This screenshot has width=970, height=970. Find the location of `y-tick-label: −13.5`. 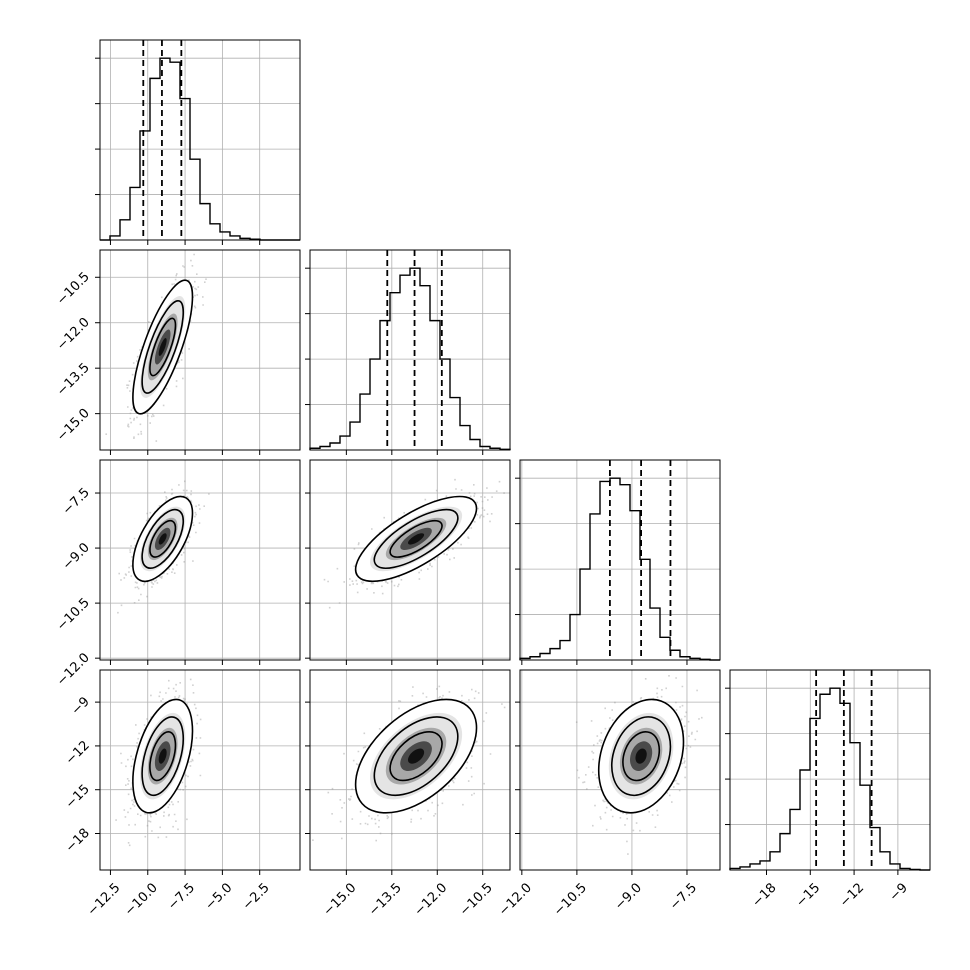

y-tick-label: −13.5 is located at coordinates (73, 379).